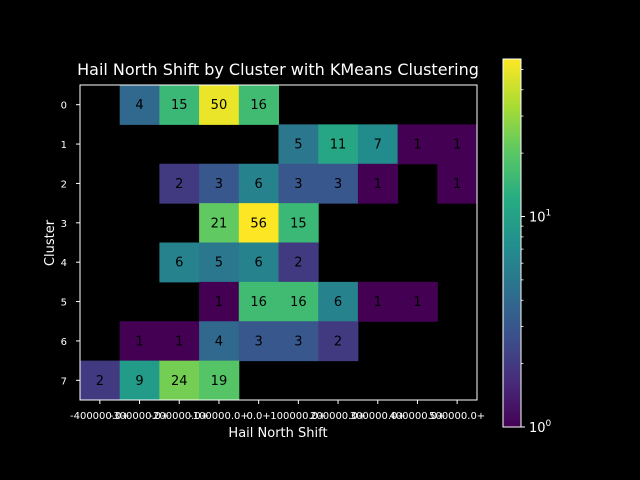 This screenshot has width=640, height=480. Describe the element at coordinates (179, 381) in the screenshot. I see `cell-value-label: 24` at that location.